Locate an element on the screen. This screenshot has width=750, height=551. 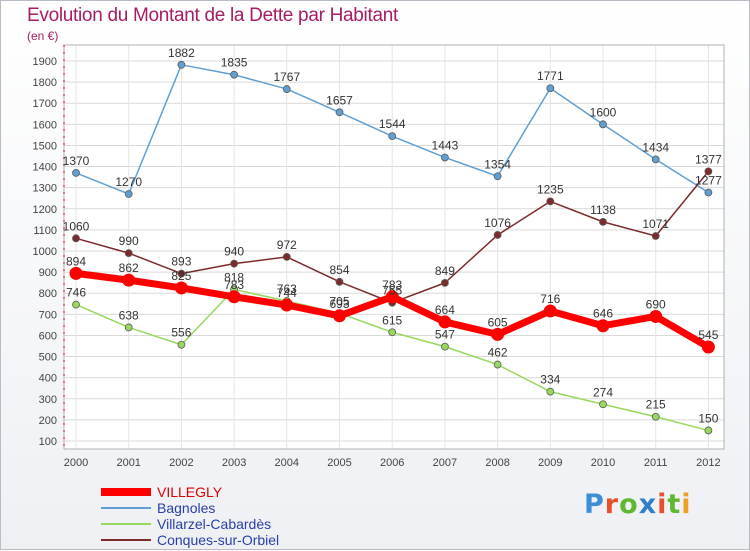
data-label: 1882 is located at coordinates (181, 53).